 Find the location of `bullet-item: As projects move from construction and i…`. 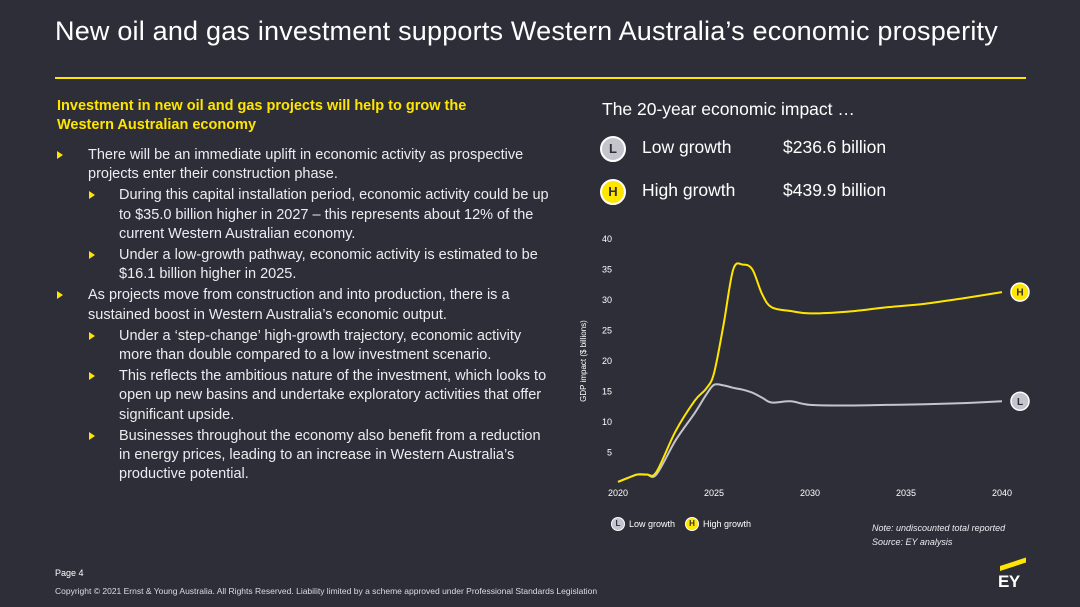

bullet-item: As projects move from construction and i… is located at coordinates (305, 305).